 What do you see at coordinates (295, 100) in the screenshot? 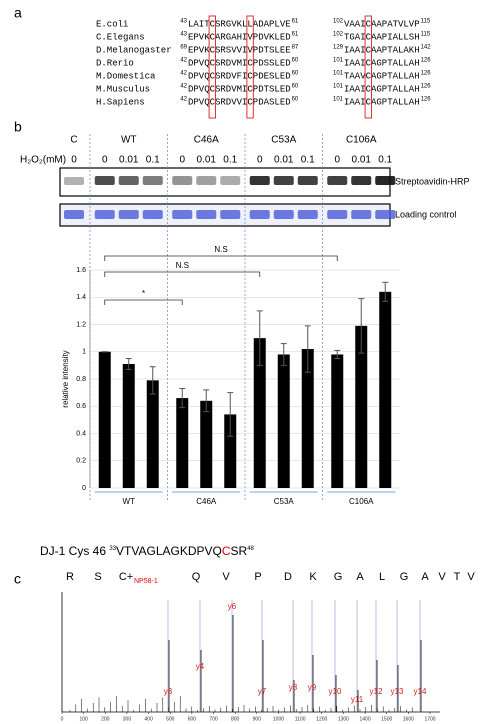
I see `position: 60` at bounding box center [295, 100].